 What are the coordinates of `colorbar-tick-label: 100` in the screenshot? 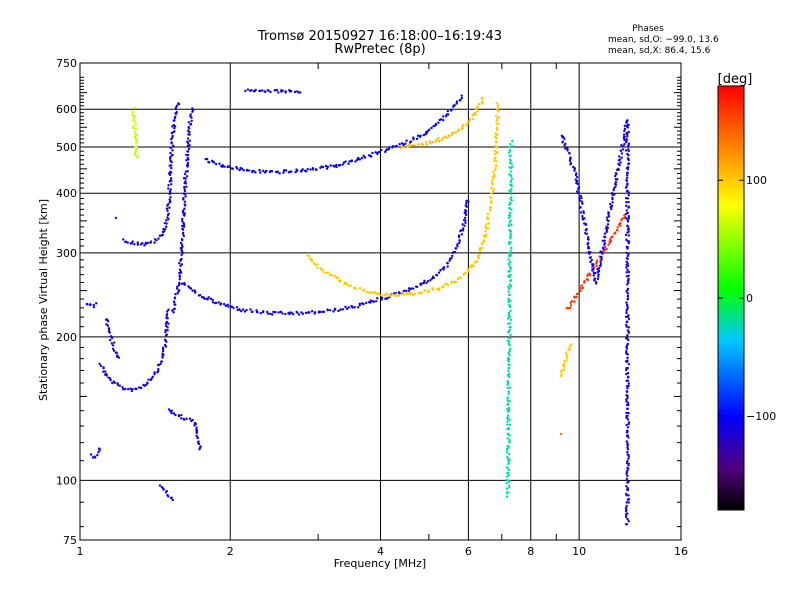 It's located at (756, 180).